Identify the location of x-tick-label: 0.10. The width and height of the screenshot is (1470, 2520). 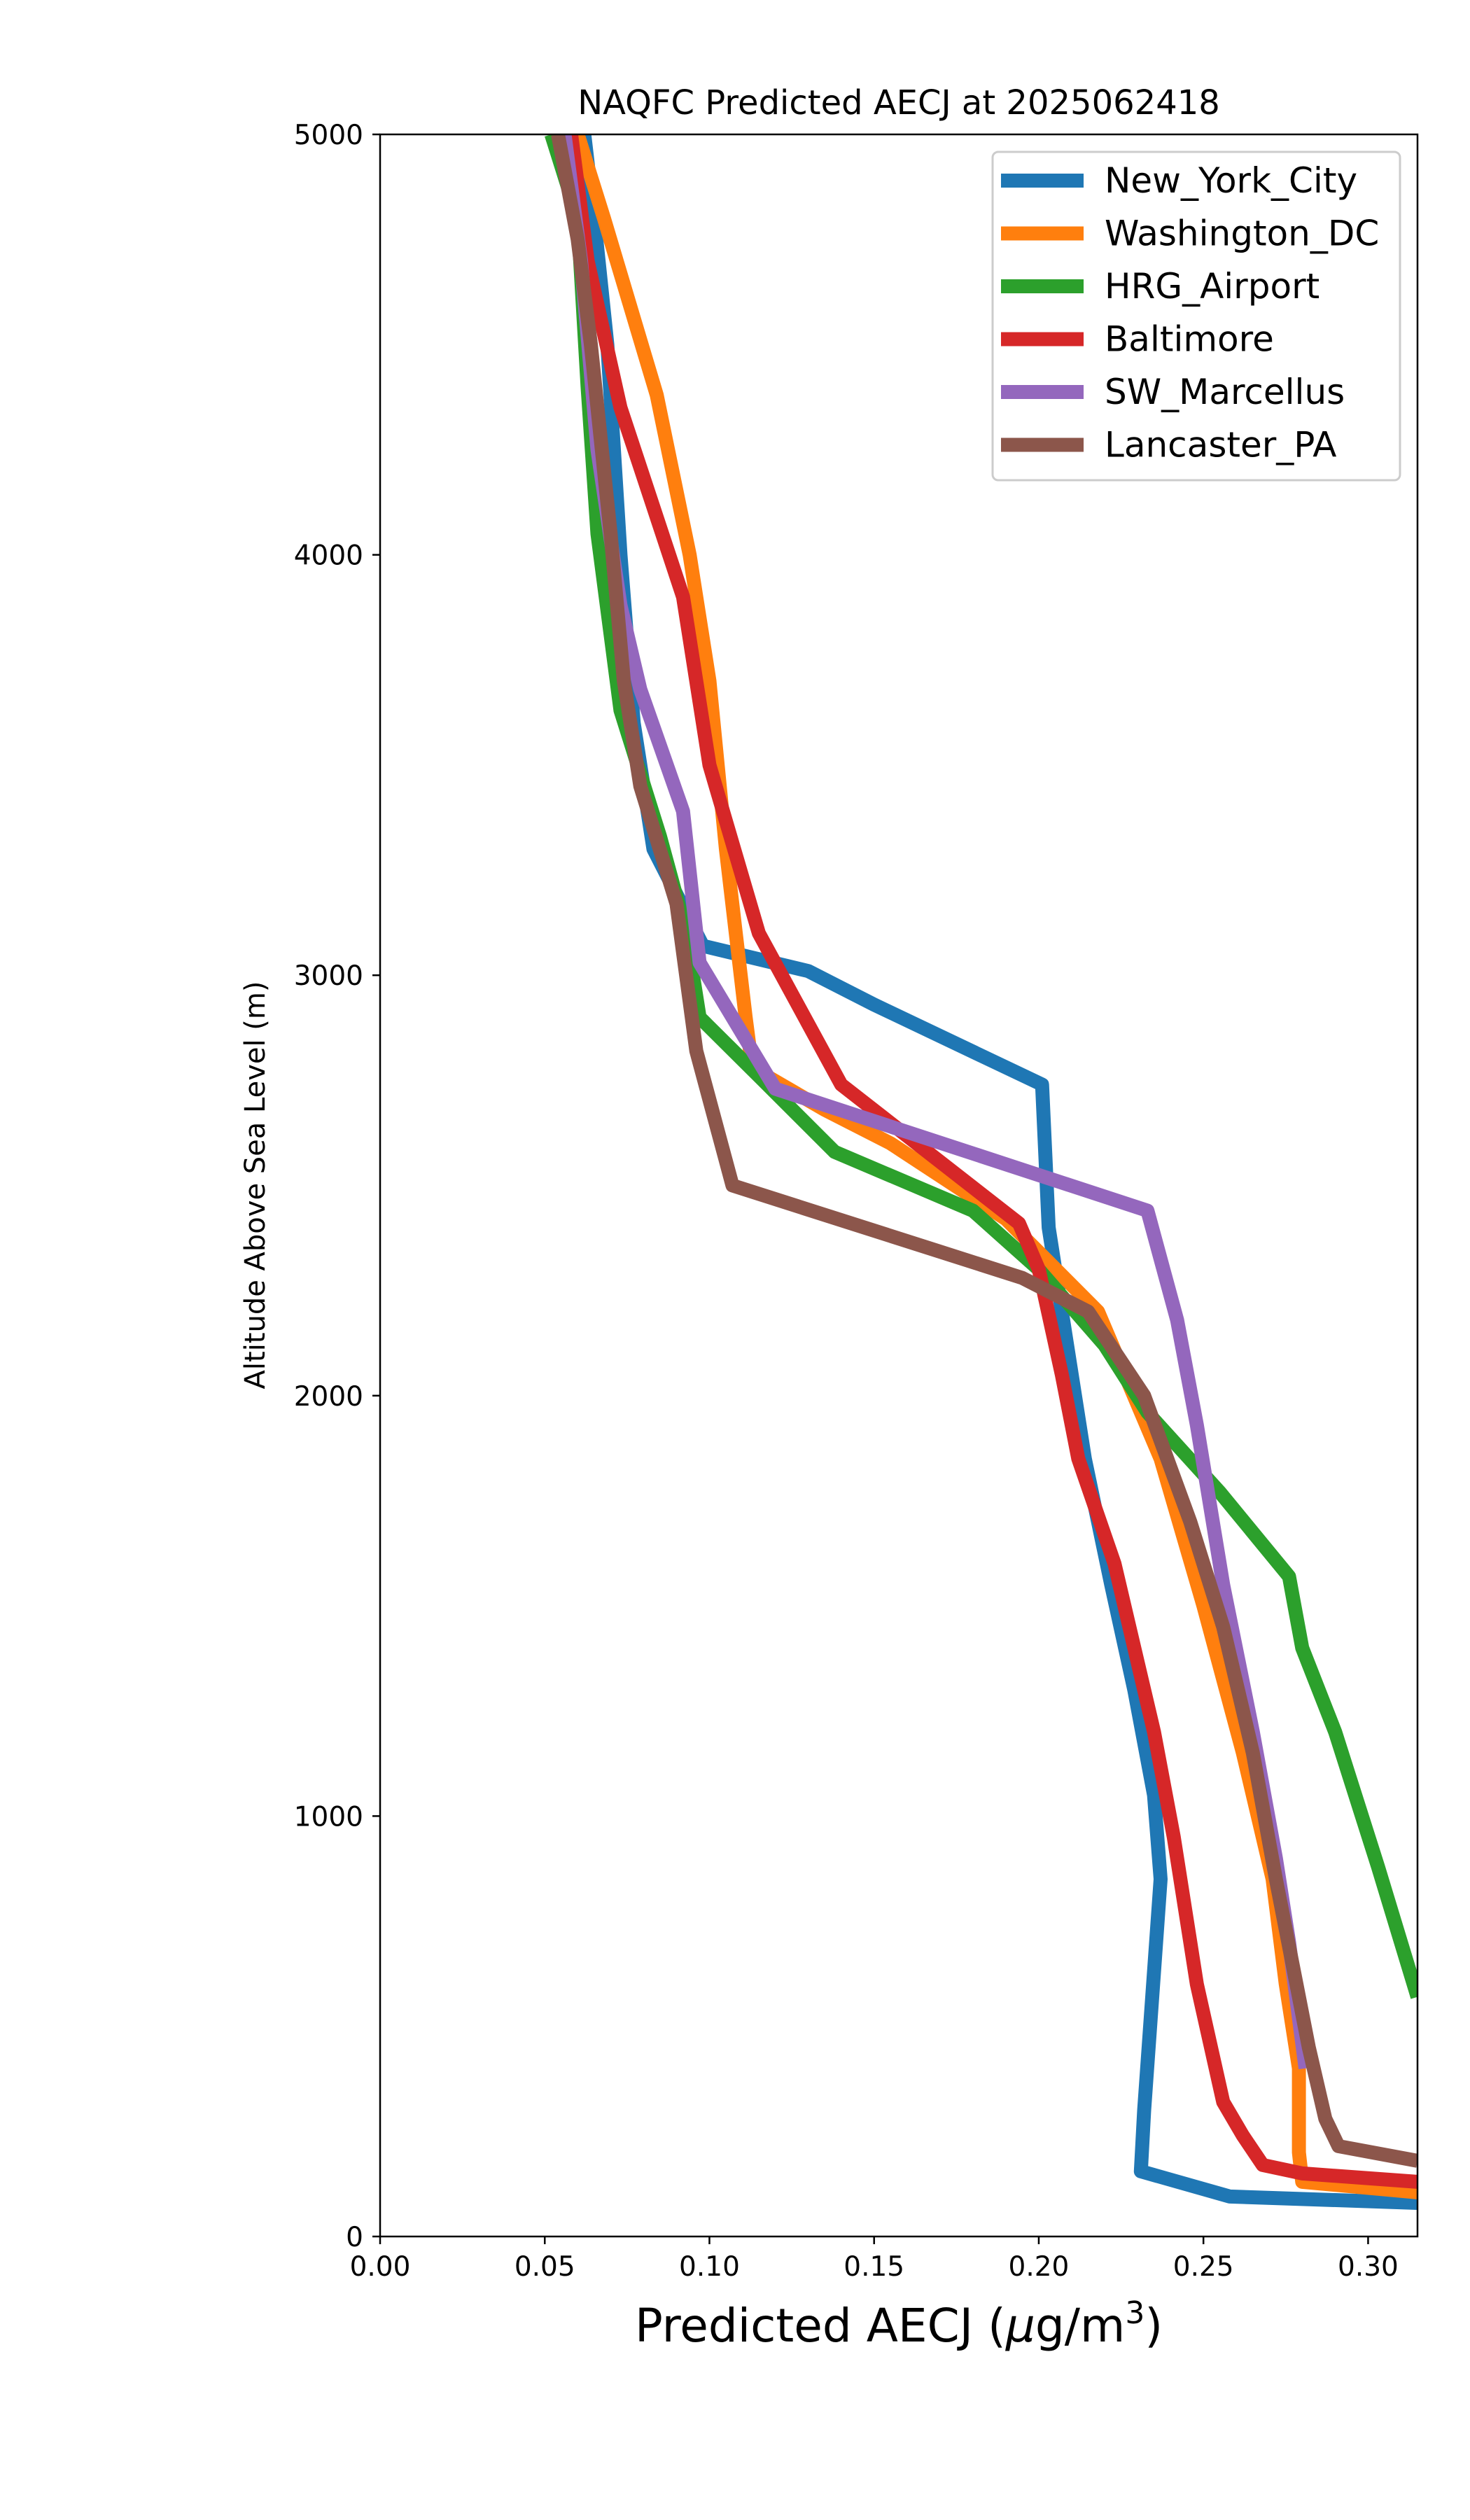
(709, 2267).